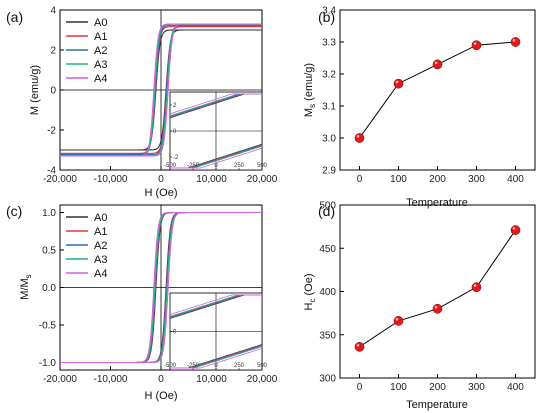  What do you see at coordinates (329, 171) in the screenshot?
I see `y-tick-label: 2.9` at bounding box center [329, 171].